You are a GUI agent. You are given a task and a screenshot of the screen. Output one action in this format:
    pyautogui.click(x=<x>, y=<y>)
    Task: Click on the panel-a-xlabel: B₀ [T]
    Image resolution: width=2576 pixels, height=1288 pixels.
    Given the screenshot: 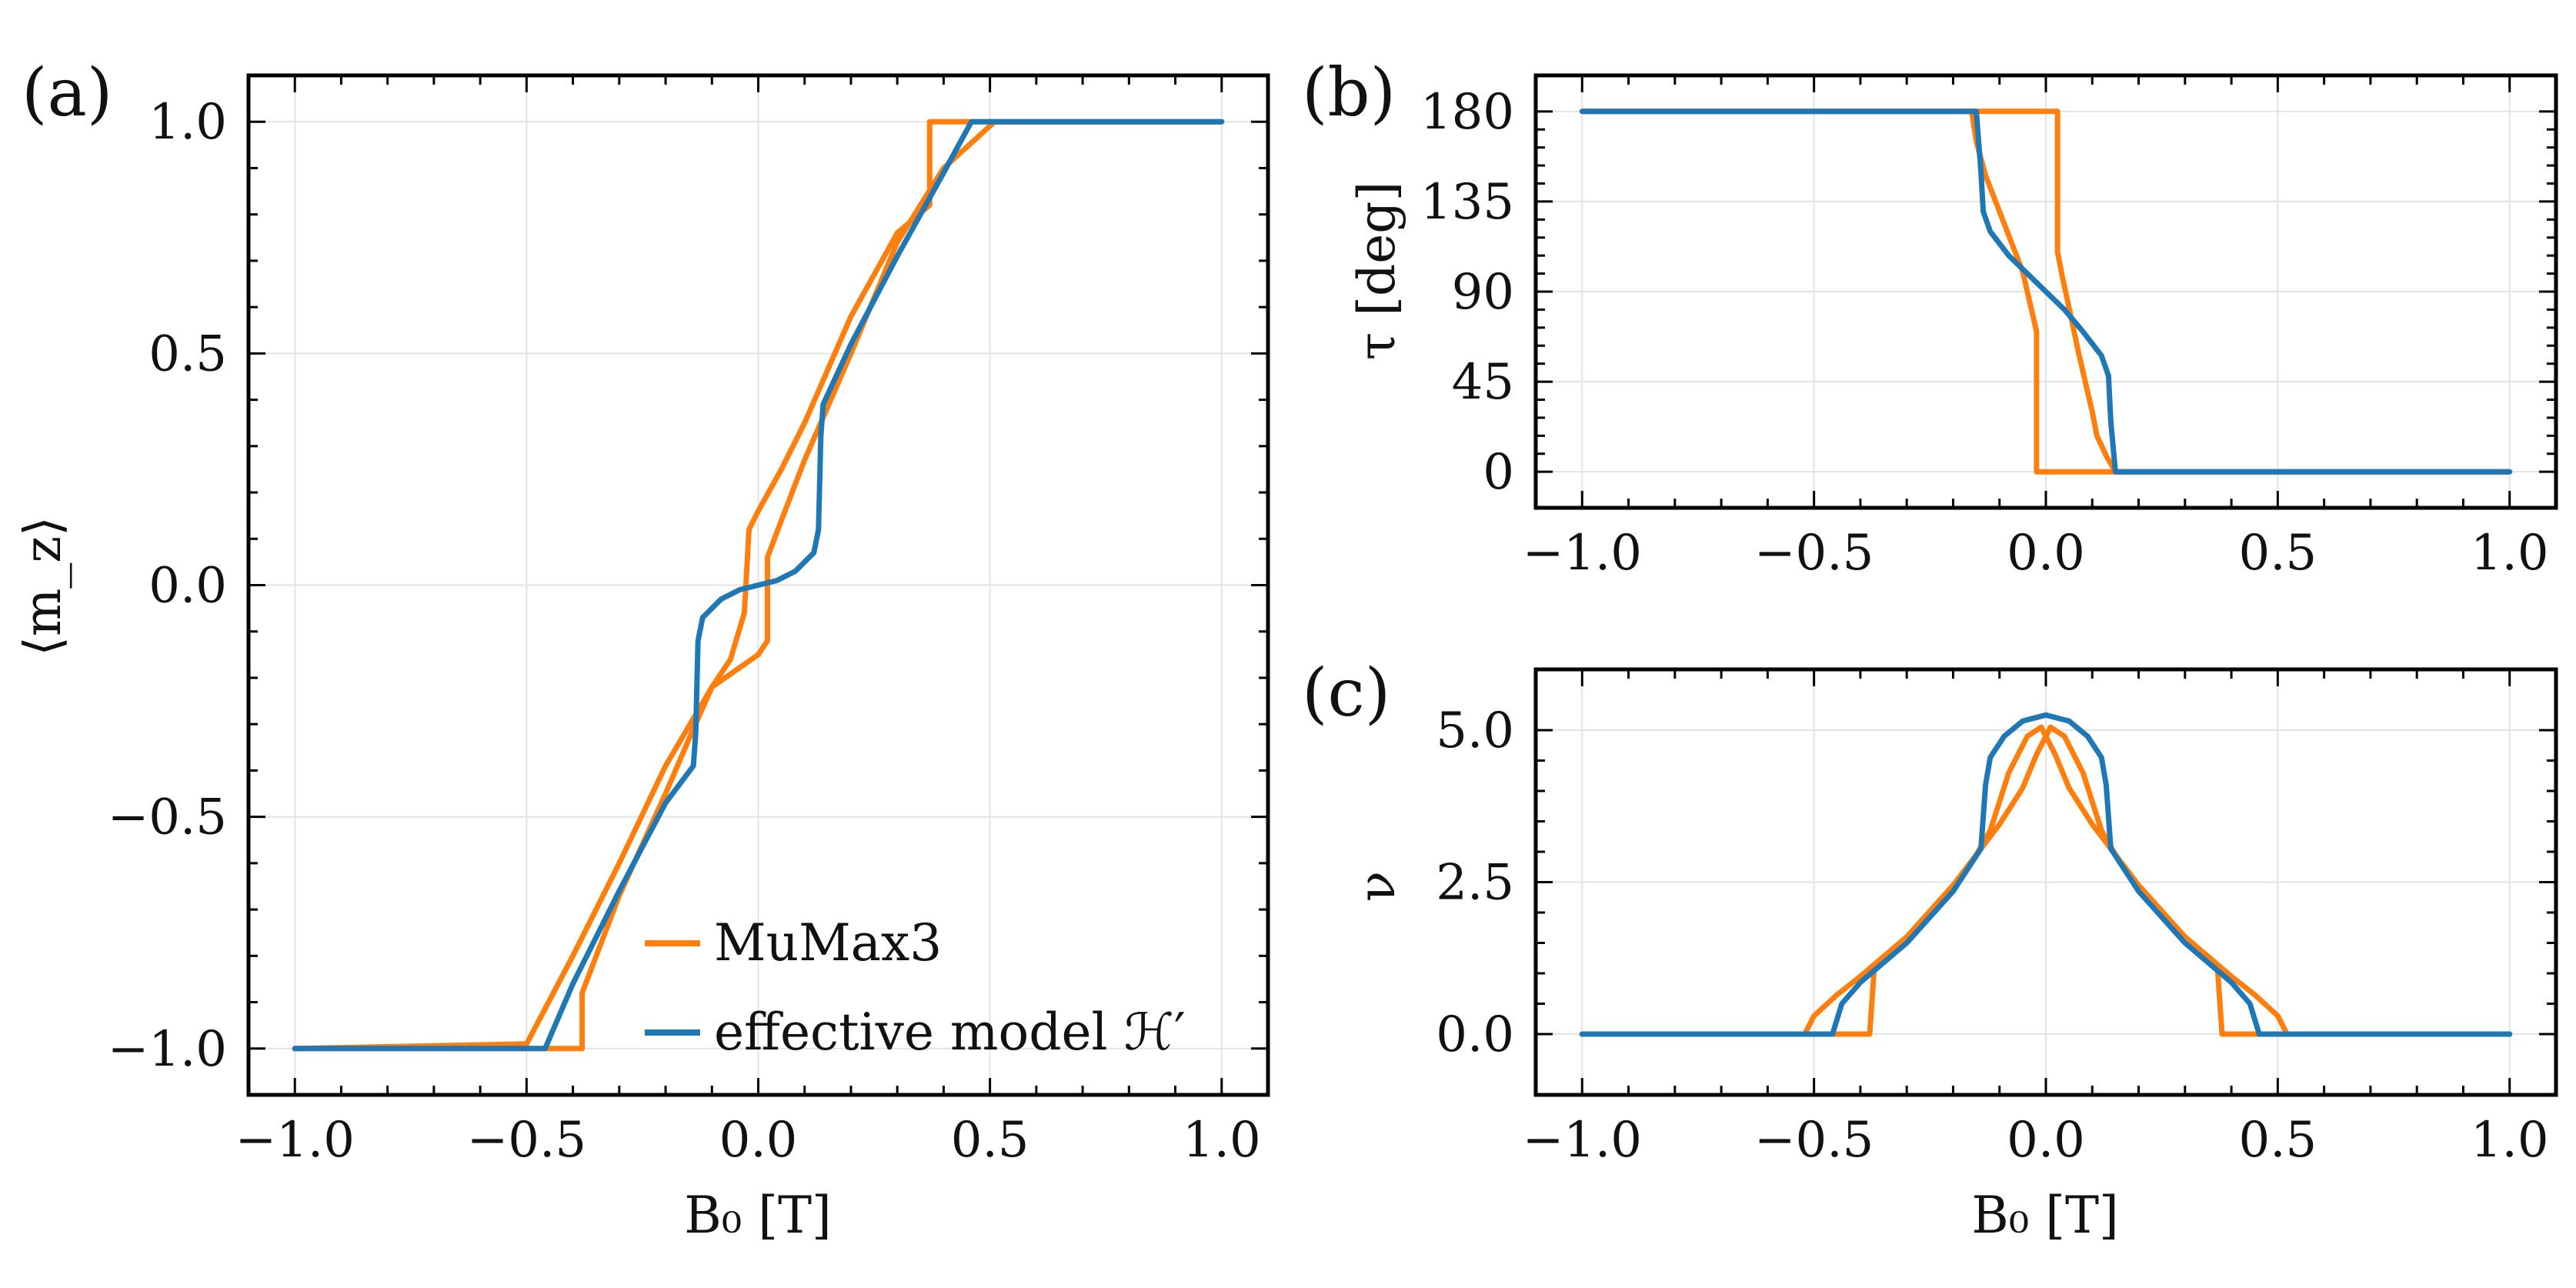 What is the action you would take?
    pyautogui.click(x=758, y=1215)
    